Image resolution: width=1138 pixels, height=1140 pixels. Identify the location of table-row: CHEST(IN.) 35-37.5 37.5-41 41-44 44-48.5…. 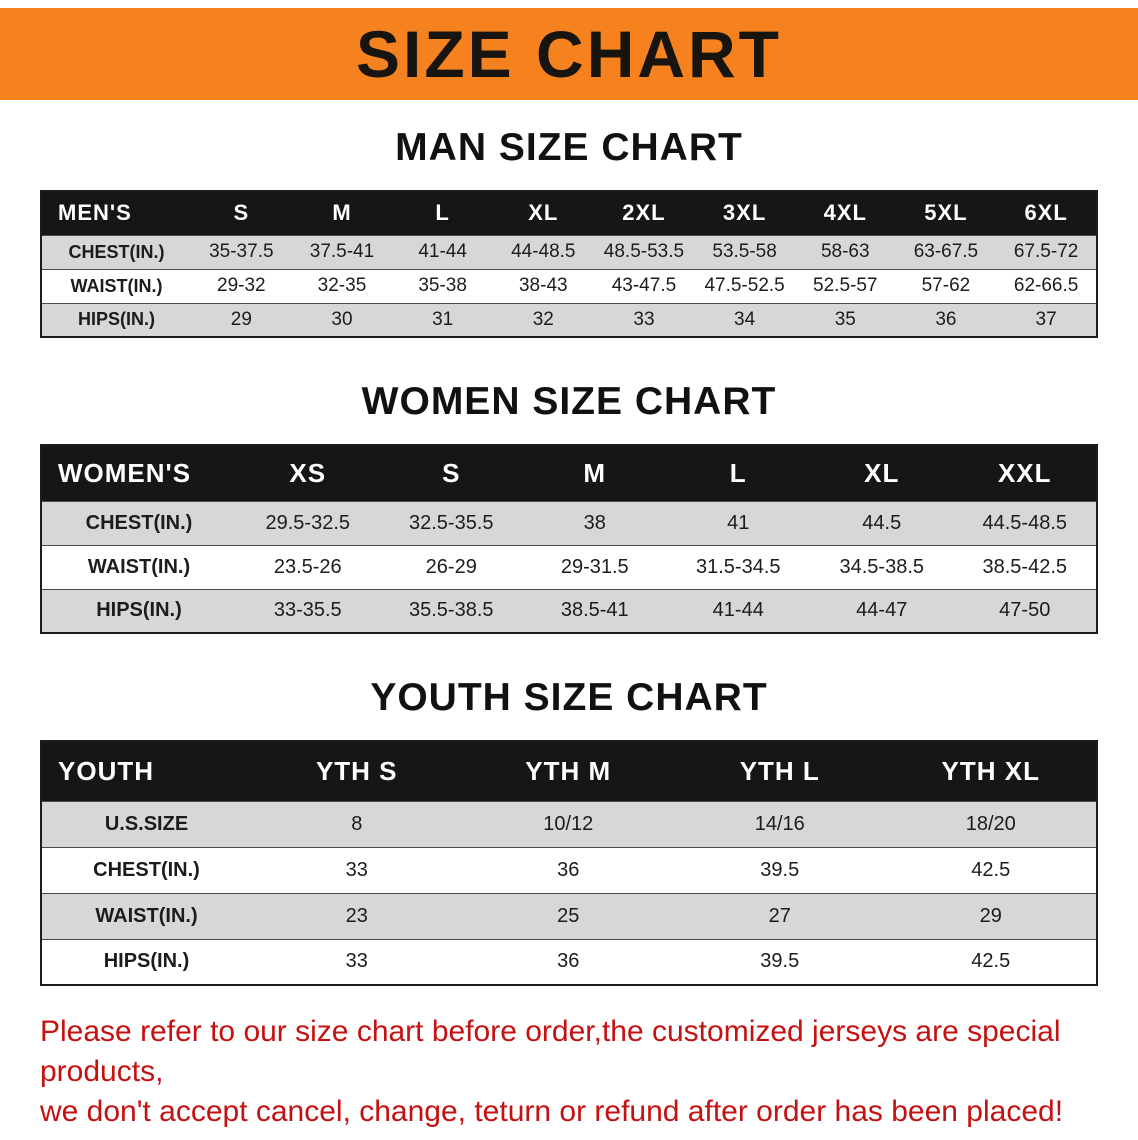
(569, 251).